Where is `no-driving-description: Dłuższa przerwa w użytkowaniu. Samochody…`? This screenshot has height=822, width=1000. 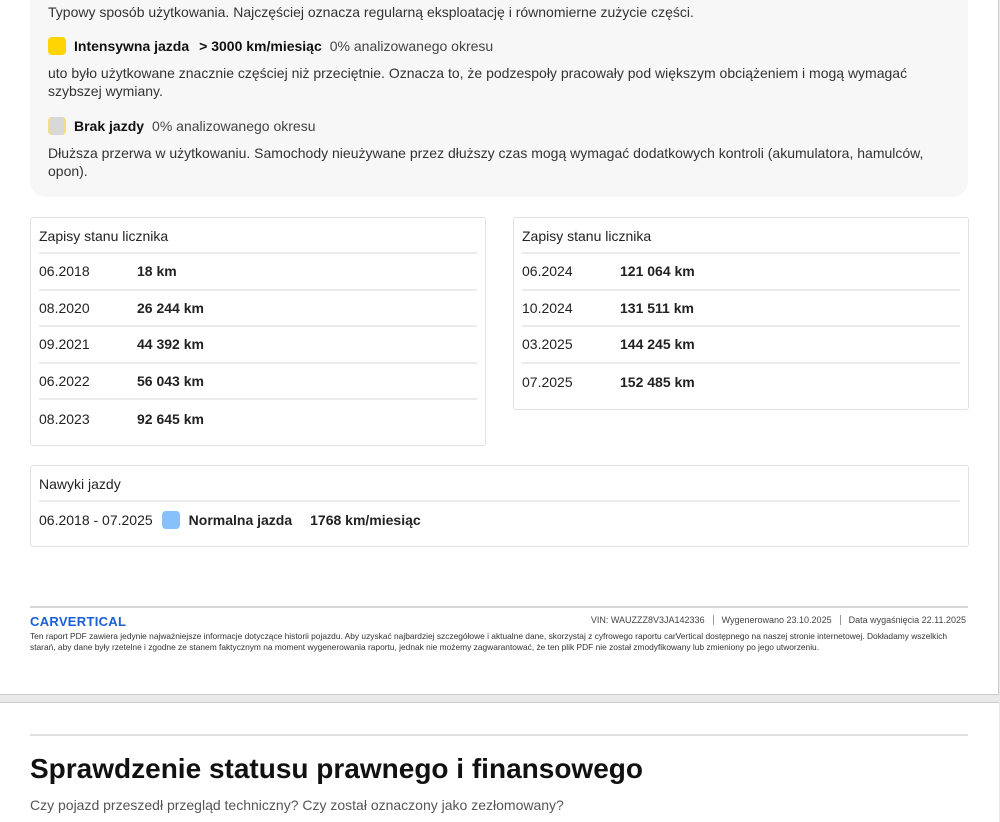
no-driving-description: Dłuższa przerwa w użytkowaniu. Samochody… is located at coordinates (486, 162).